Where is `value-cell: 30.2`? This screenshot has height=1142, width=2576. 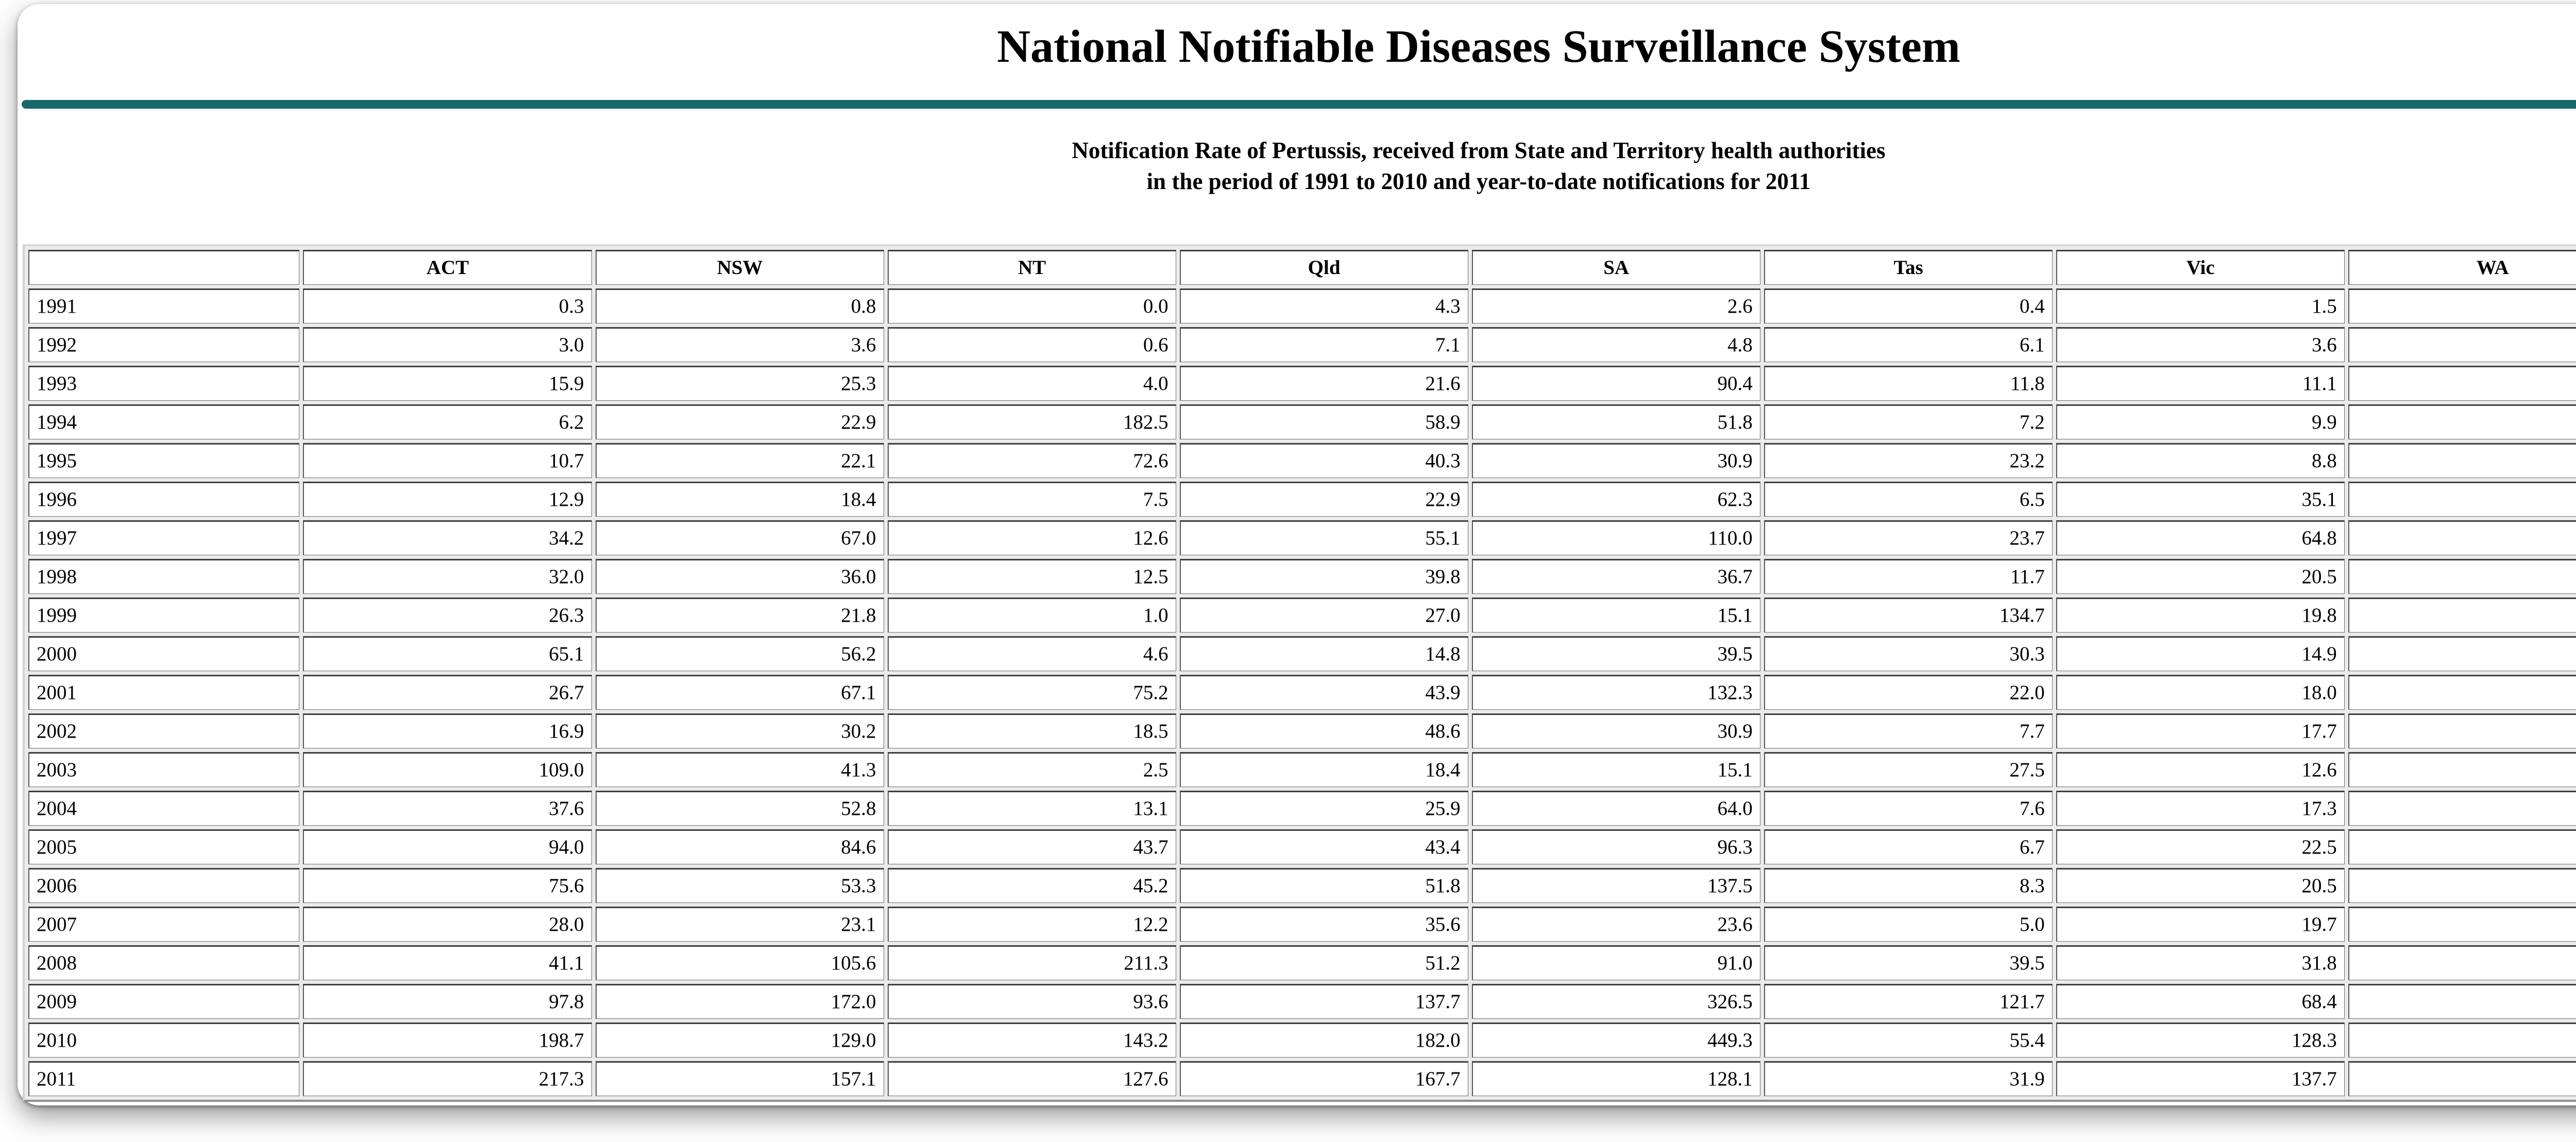 value-cell: 30.2 is located at coordinates (739, 730).